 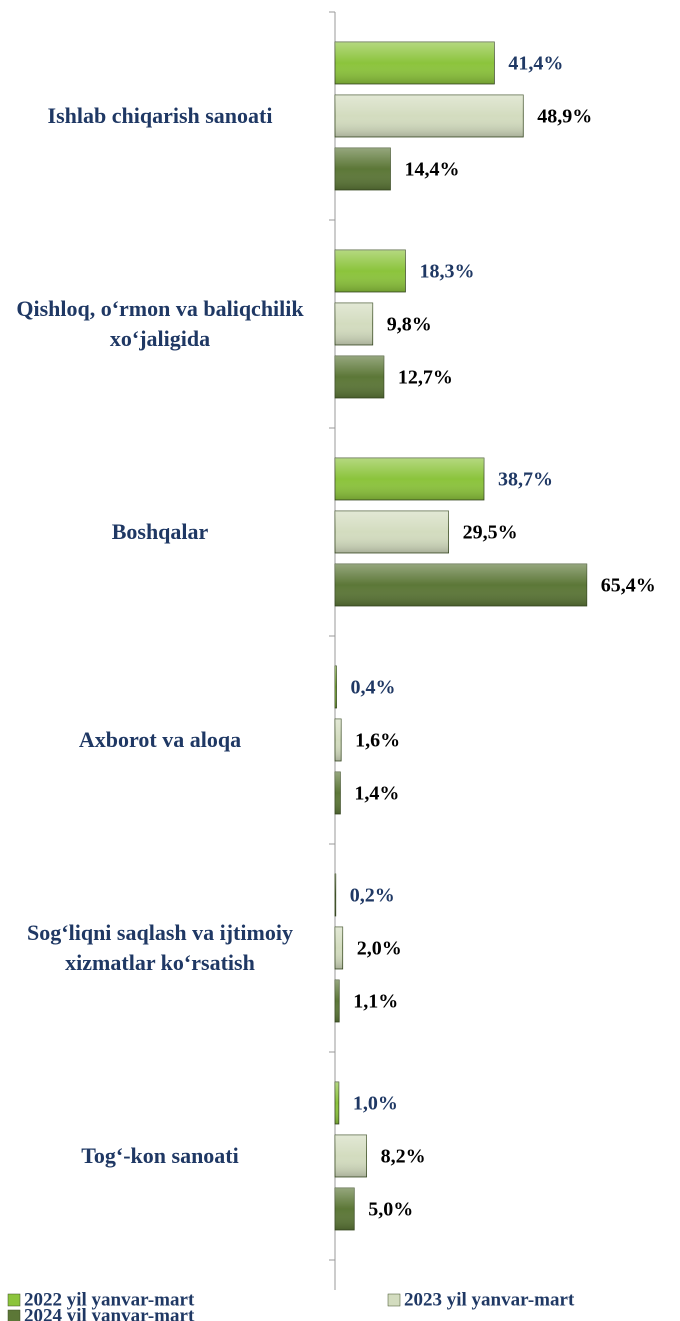 What do you see at coordinates (376, 794) in the screenshot?
I see `value-label: 1,4%` at bounding box center [376, 794].